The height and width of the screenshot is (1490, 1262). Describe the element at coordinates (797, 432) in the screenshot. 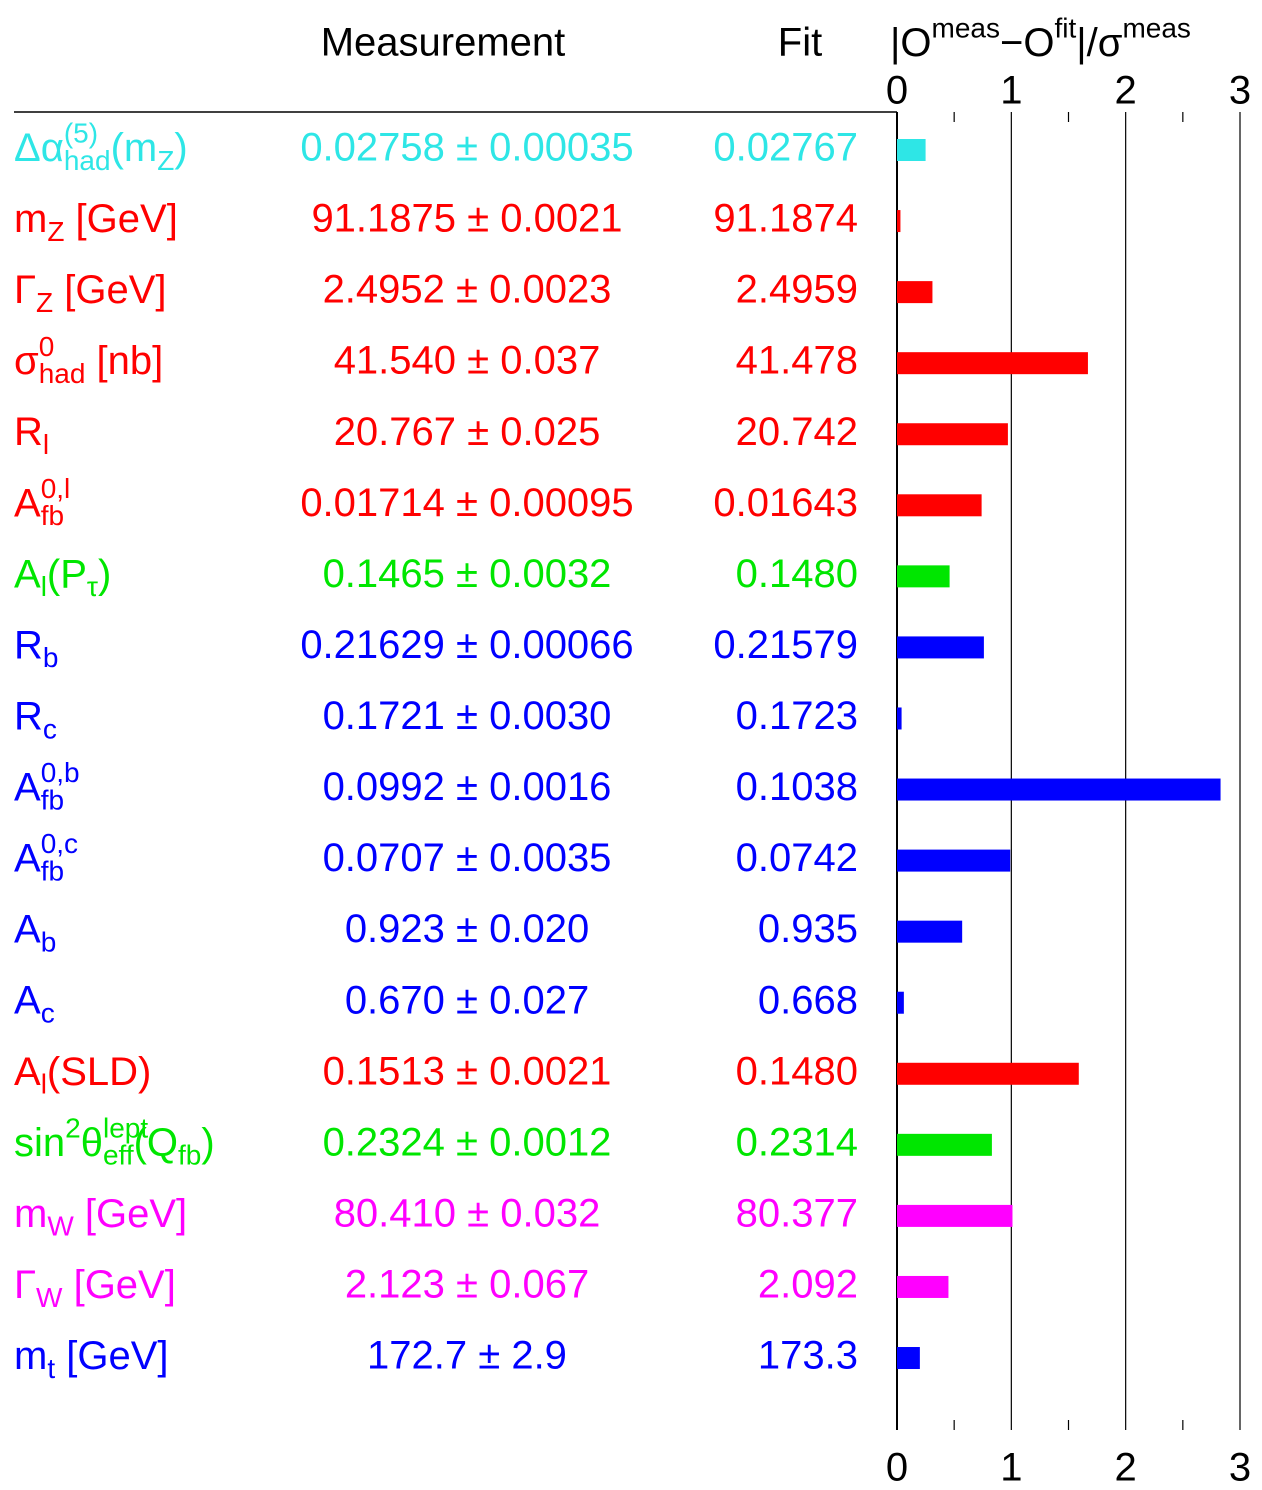

I see `fit-value: 20.742` at that location.